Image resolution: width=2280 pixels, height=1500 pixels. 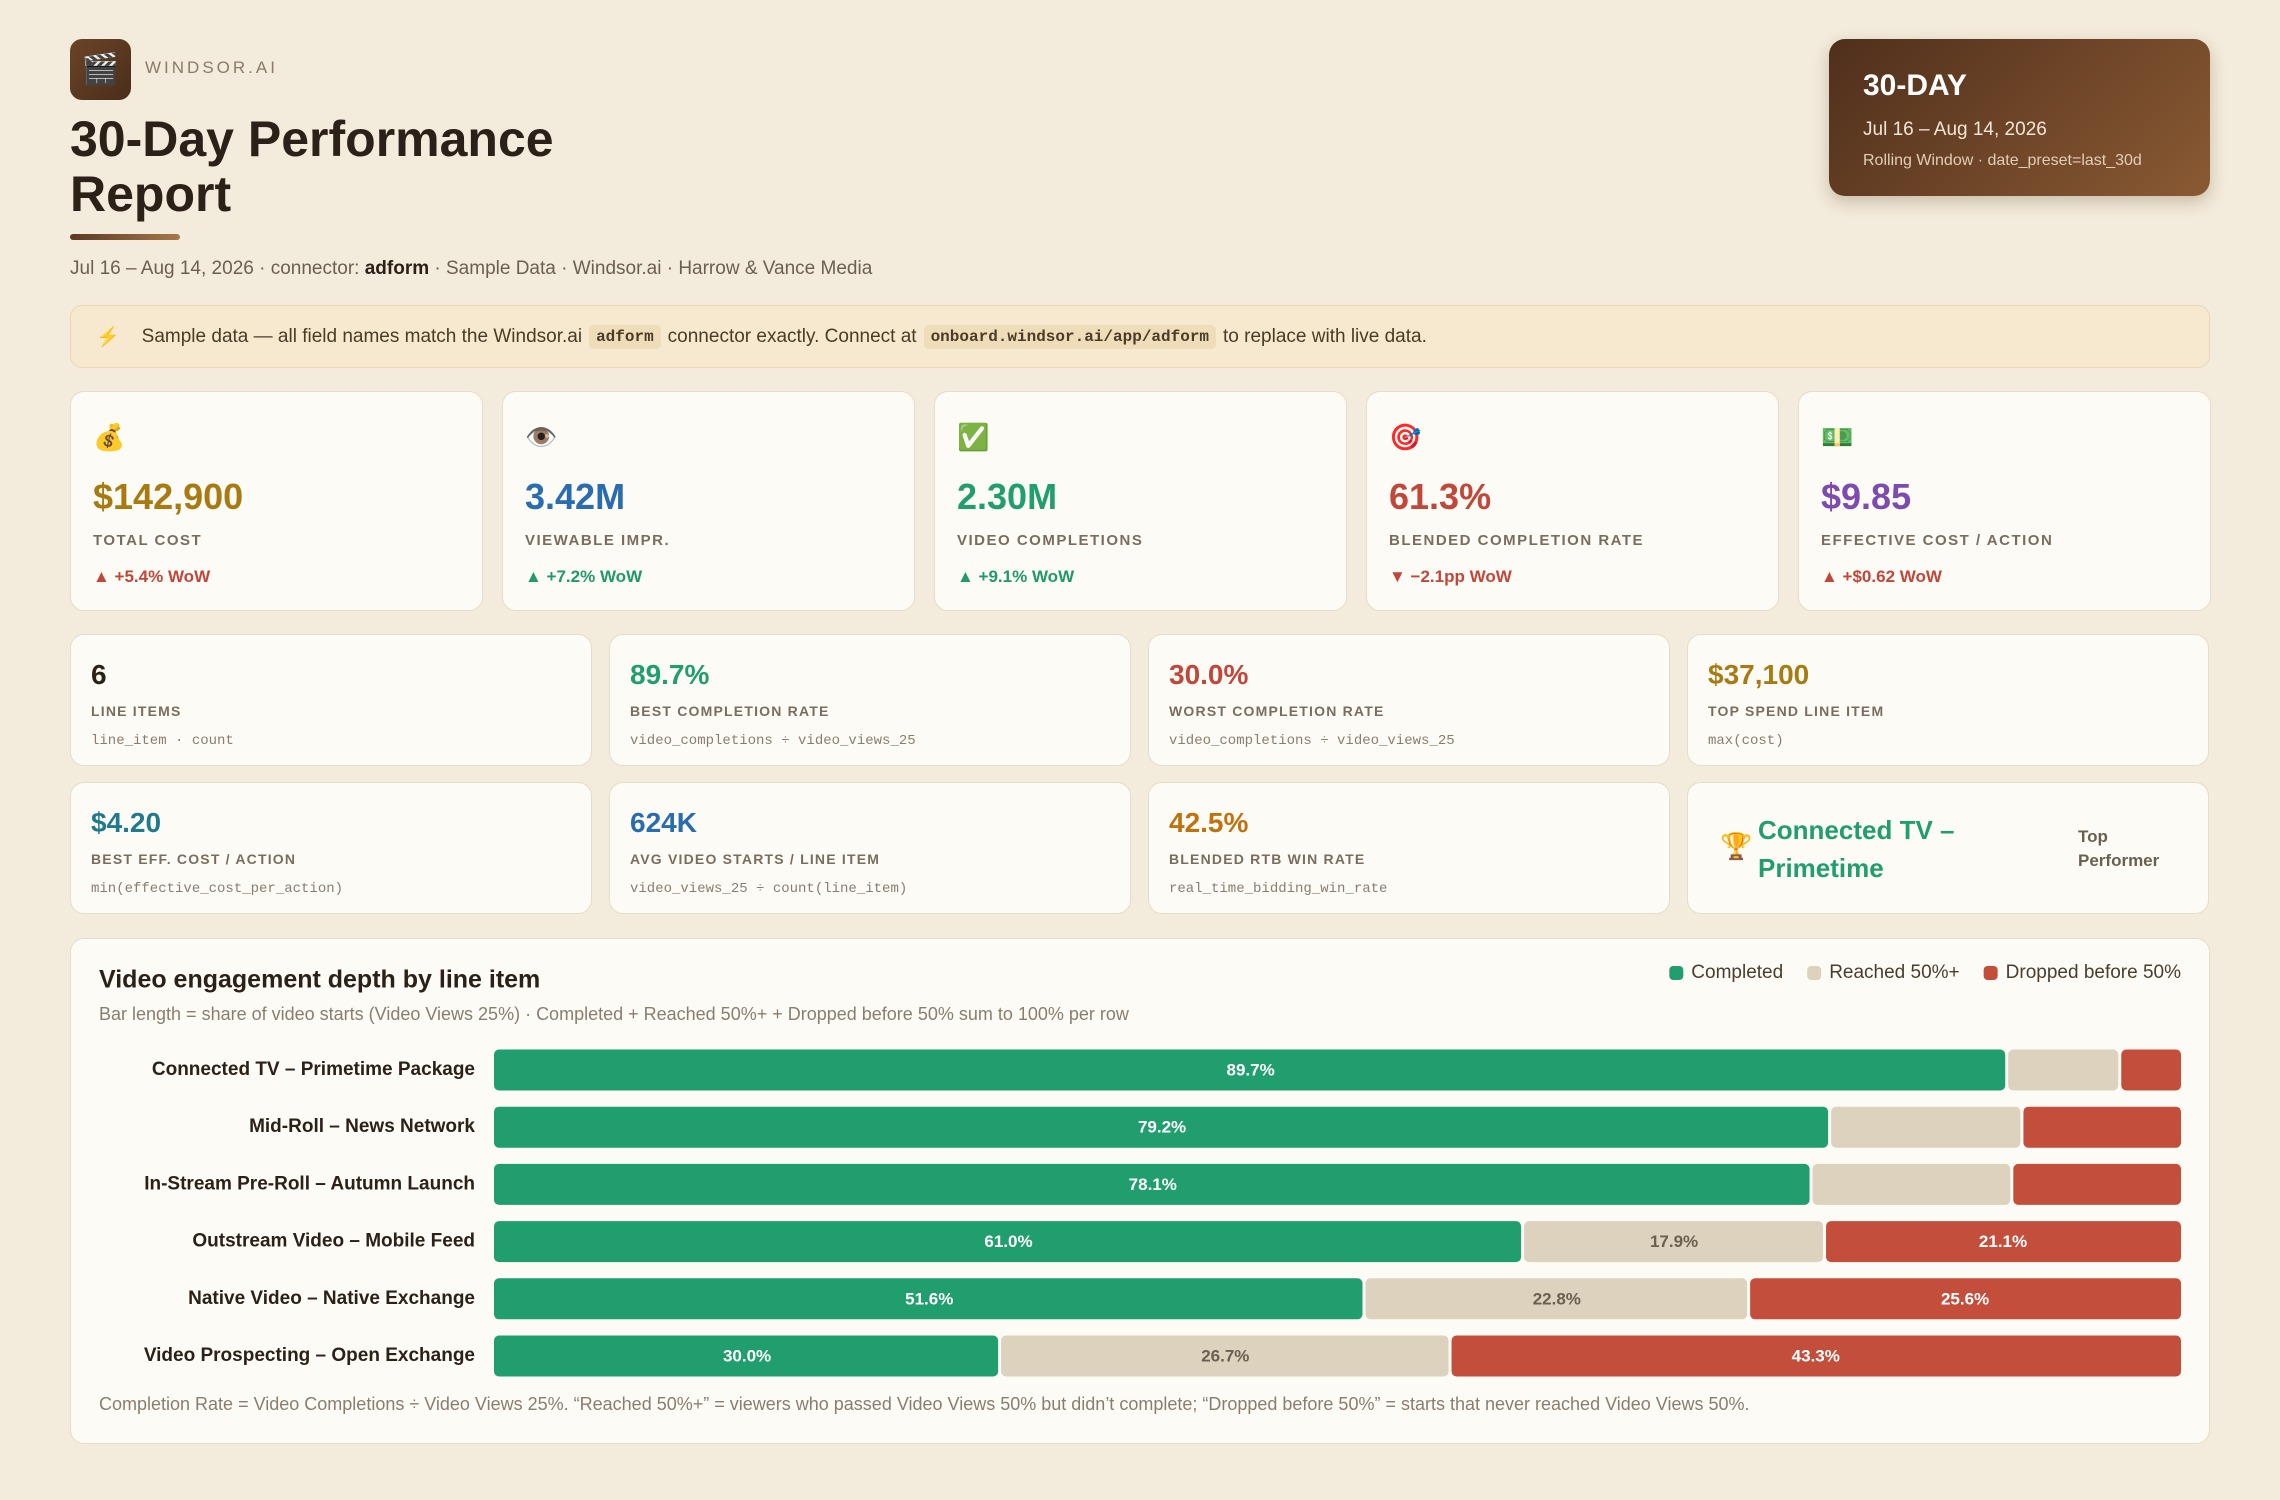 I want to click on chart-title: Video engagement depth by line item, so click(x=319, y=980).